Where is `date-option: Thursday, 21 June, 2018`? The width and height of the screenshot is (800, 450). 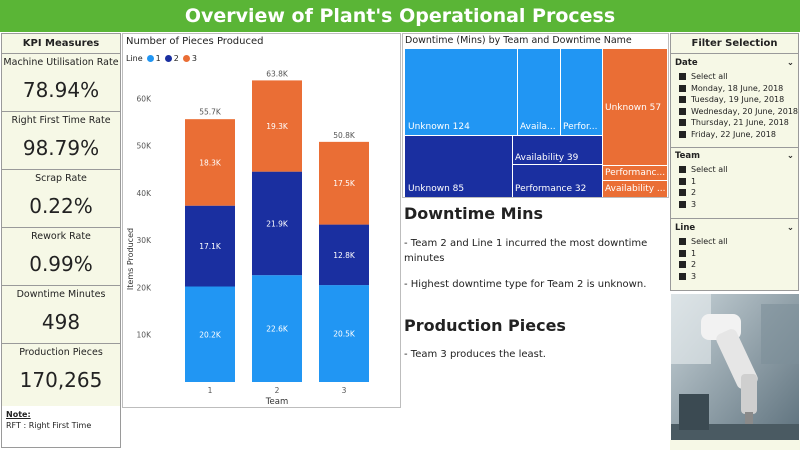
date-option: Thursday, 21 June, 2018 is located at coordinates (736, 123).